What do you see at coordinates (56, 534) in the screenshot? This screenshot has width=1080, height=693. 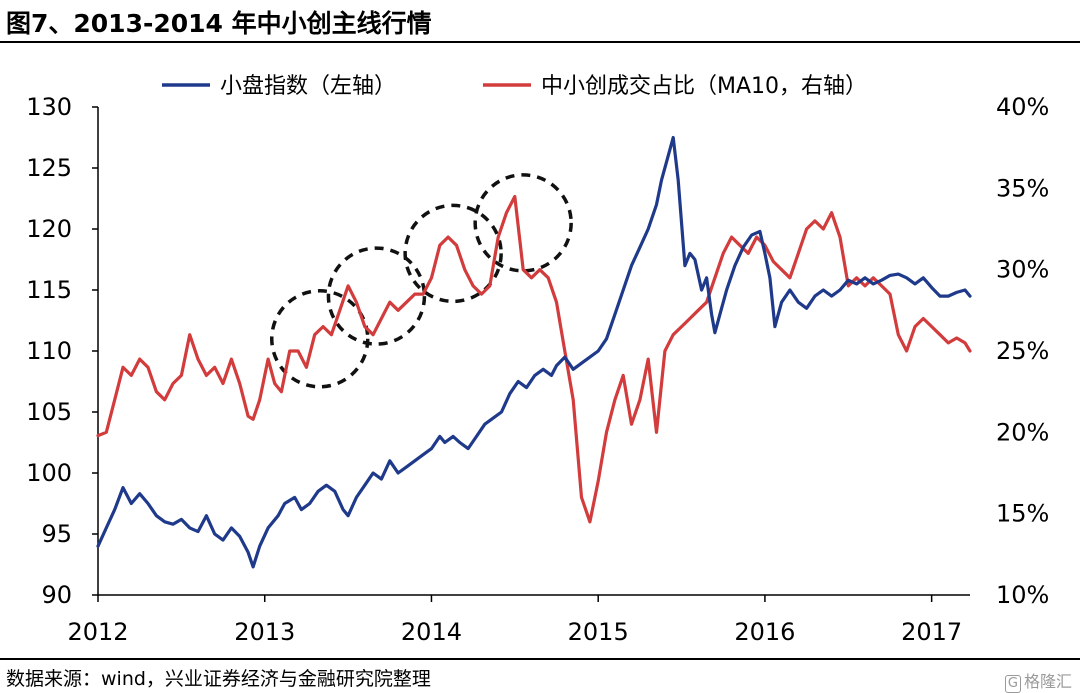 I see `y-left-tick-label: 95` at bounding box center [56, 534].